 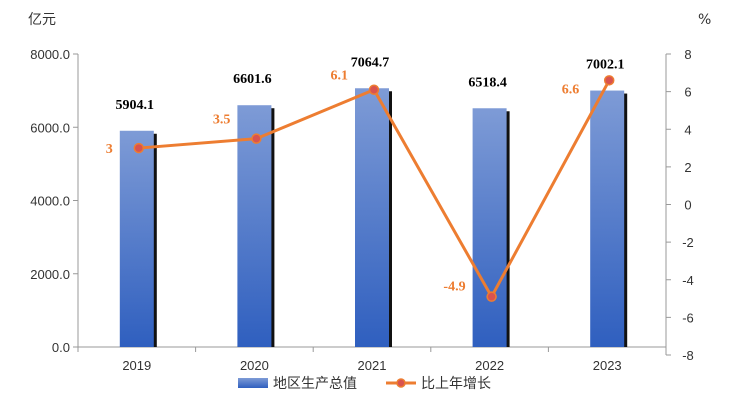 I want to click on right-tick-label: -4, so click(x=688, y=280).